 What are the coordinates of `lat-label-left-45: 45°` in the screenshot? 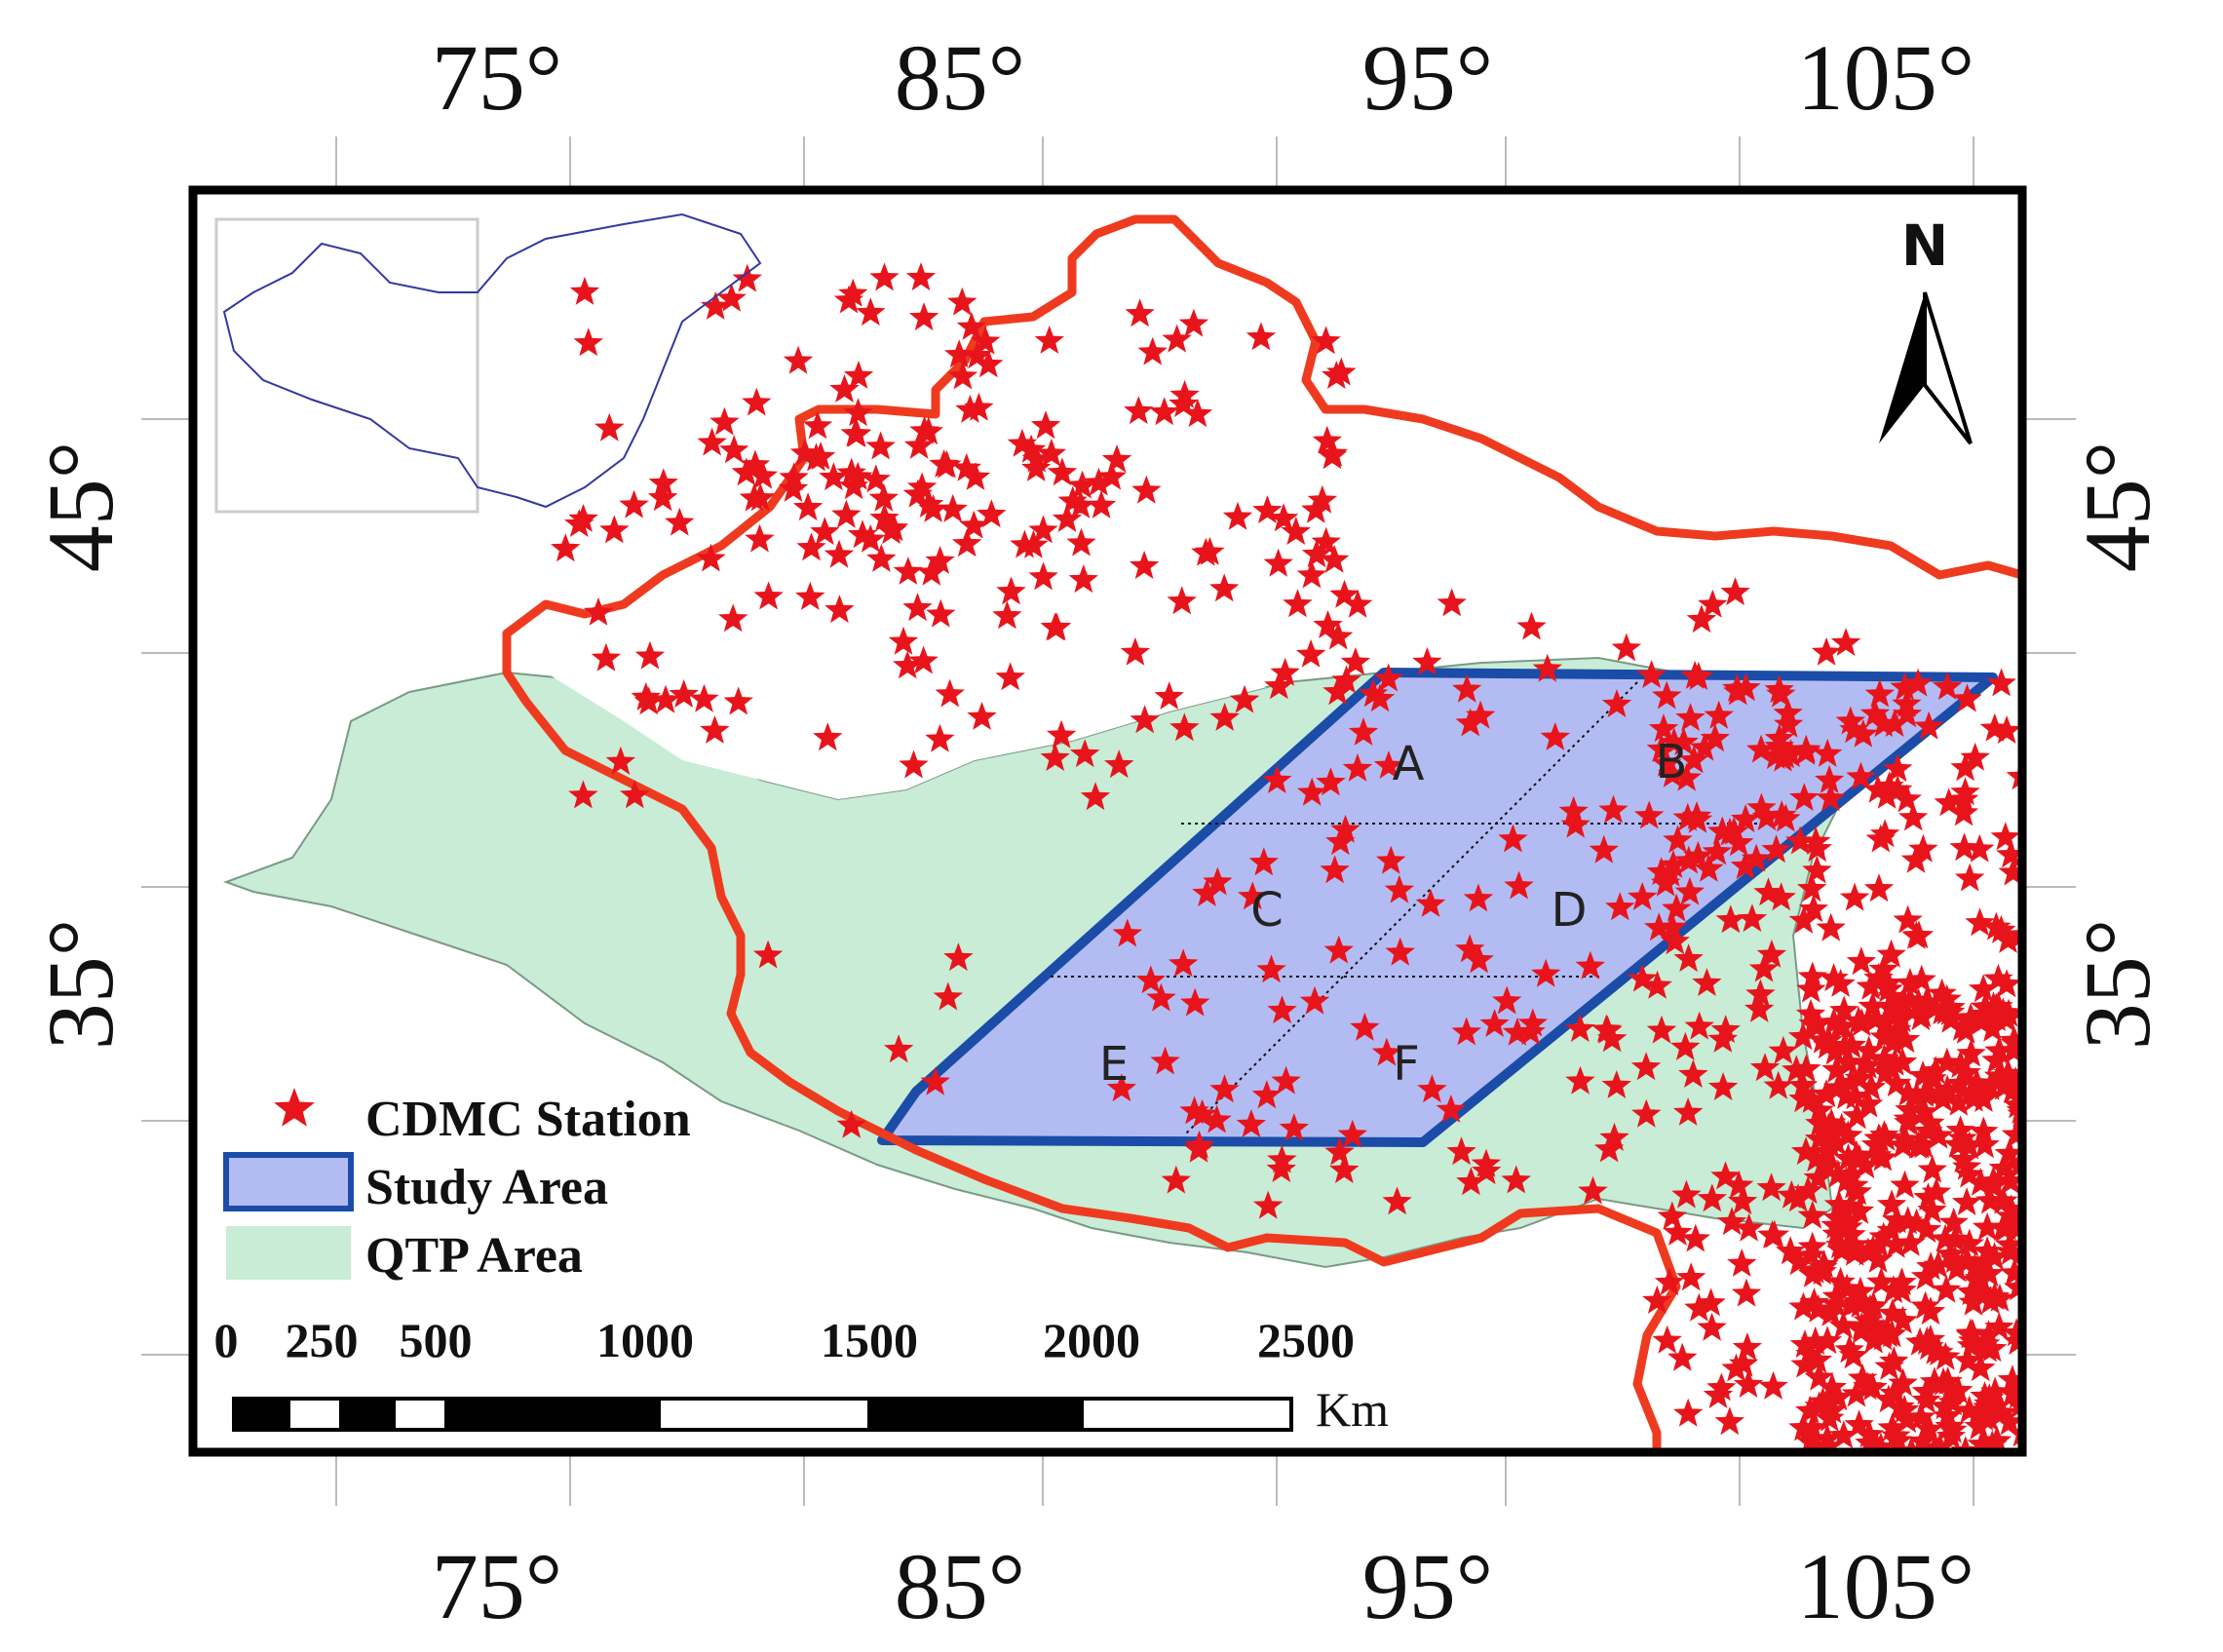 It's located at (80, 507).